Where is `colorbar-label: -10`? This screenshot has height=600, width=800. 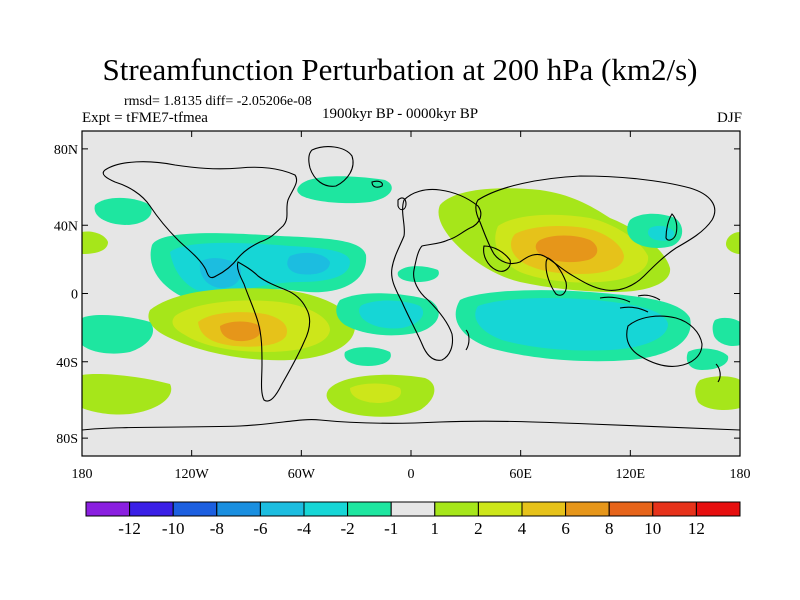
colorbar-label: -10 is located at coordinates (173, 528).